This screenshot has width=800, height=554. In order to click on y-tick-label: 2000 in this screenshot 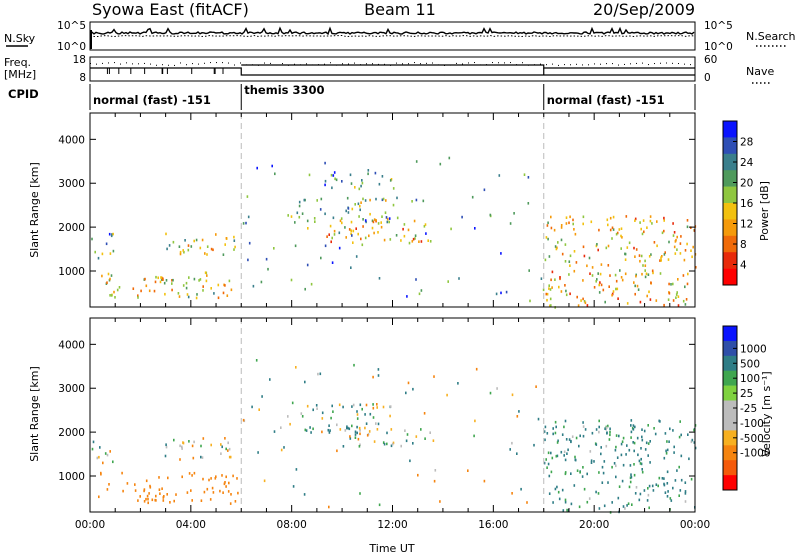, I will do `click(71, 228)`.